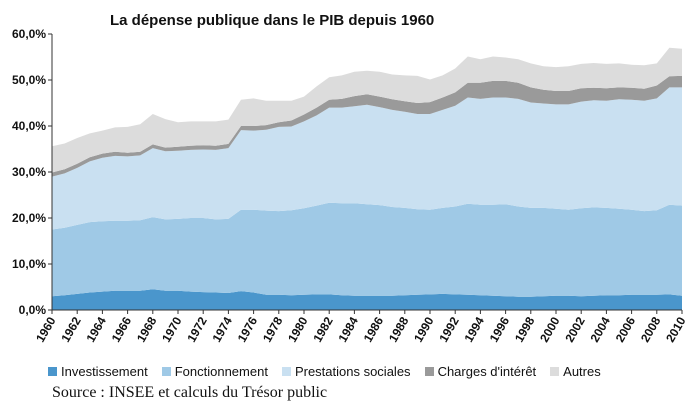  Describe the element at coordinates (475, 329) in the screenshot. I see `x-tick-label: 1994` at that location.